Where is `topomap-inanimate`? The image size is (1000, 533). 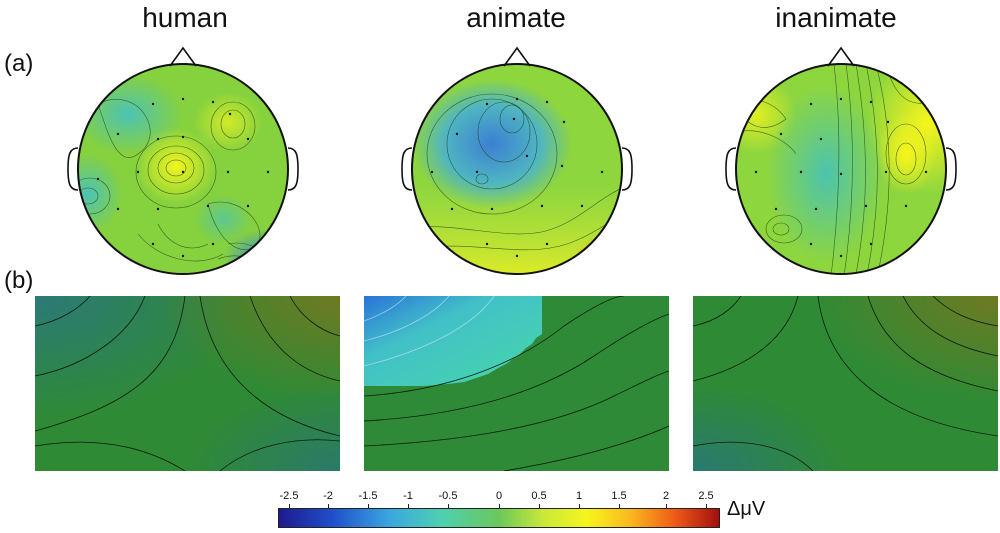 topomap-inanimate is located at coordinates (841, 160).